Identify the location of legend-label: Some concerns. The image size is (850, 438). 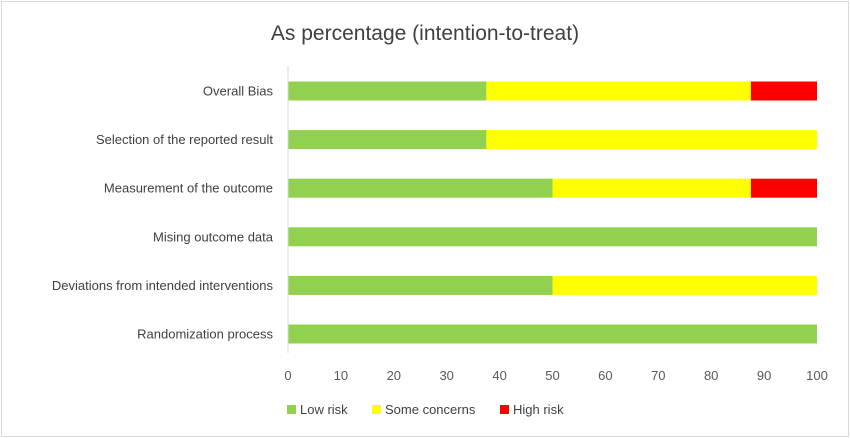
(430, 409).